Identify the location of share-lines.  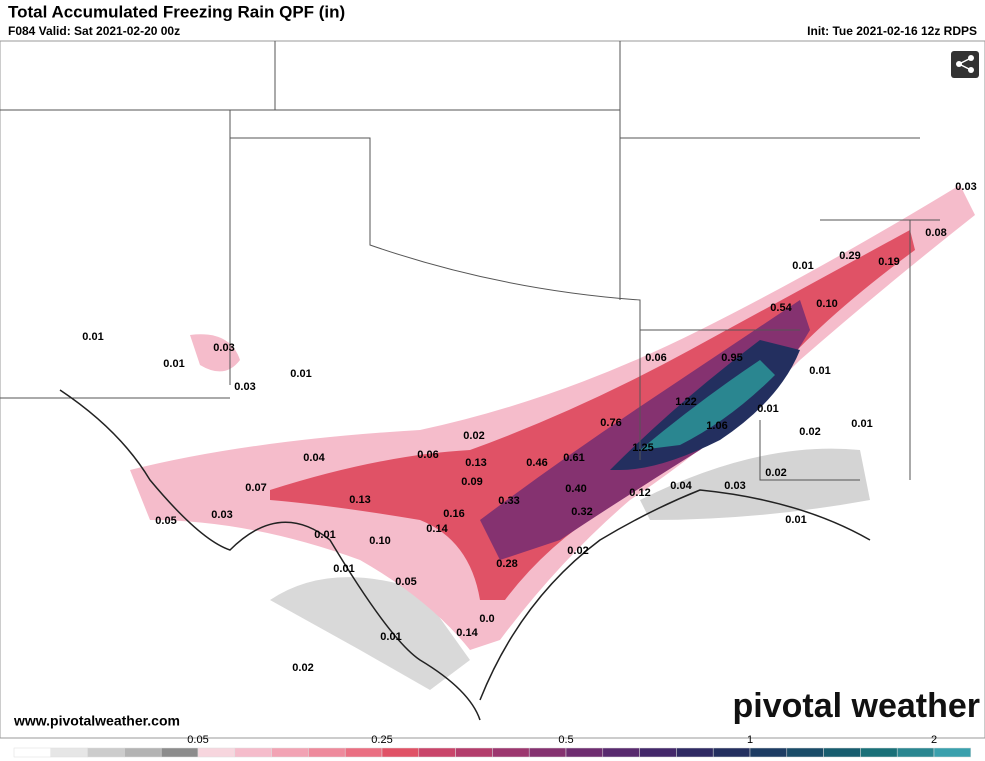
(965, 64).